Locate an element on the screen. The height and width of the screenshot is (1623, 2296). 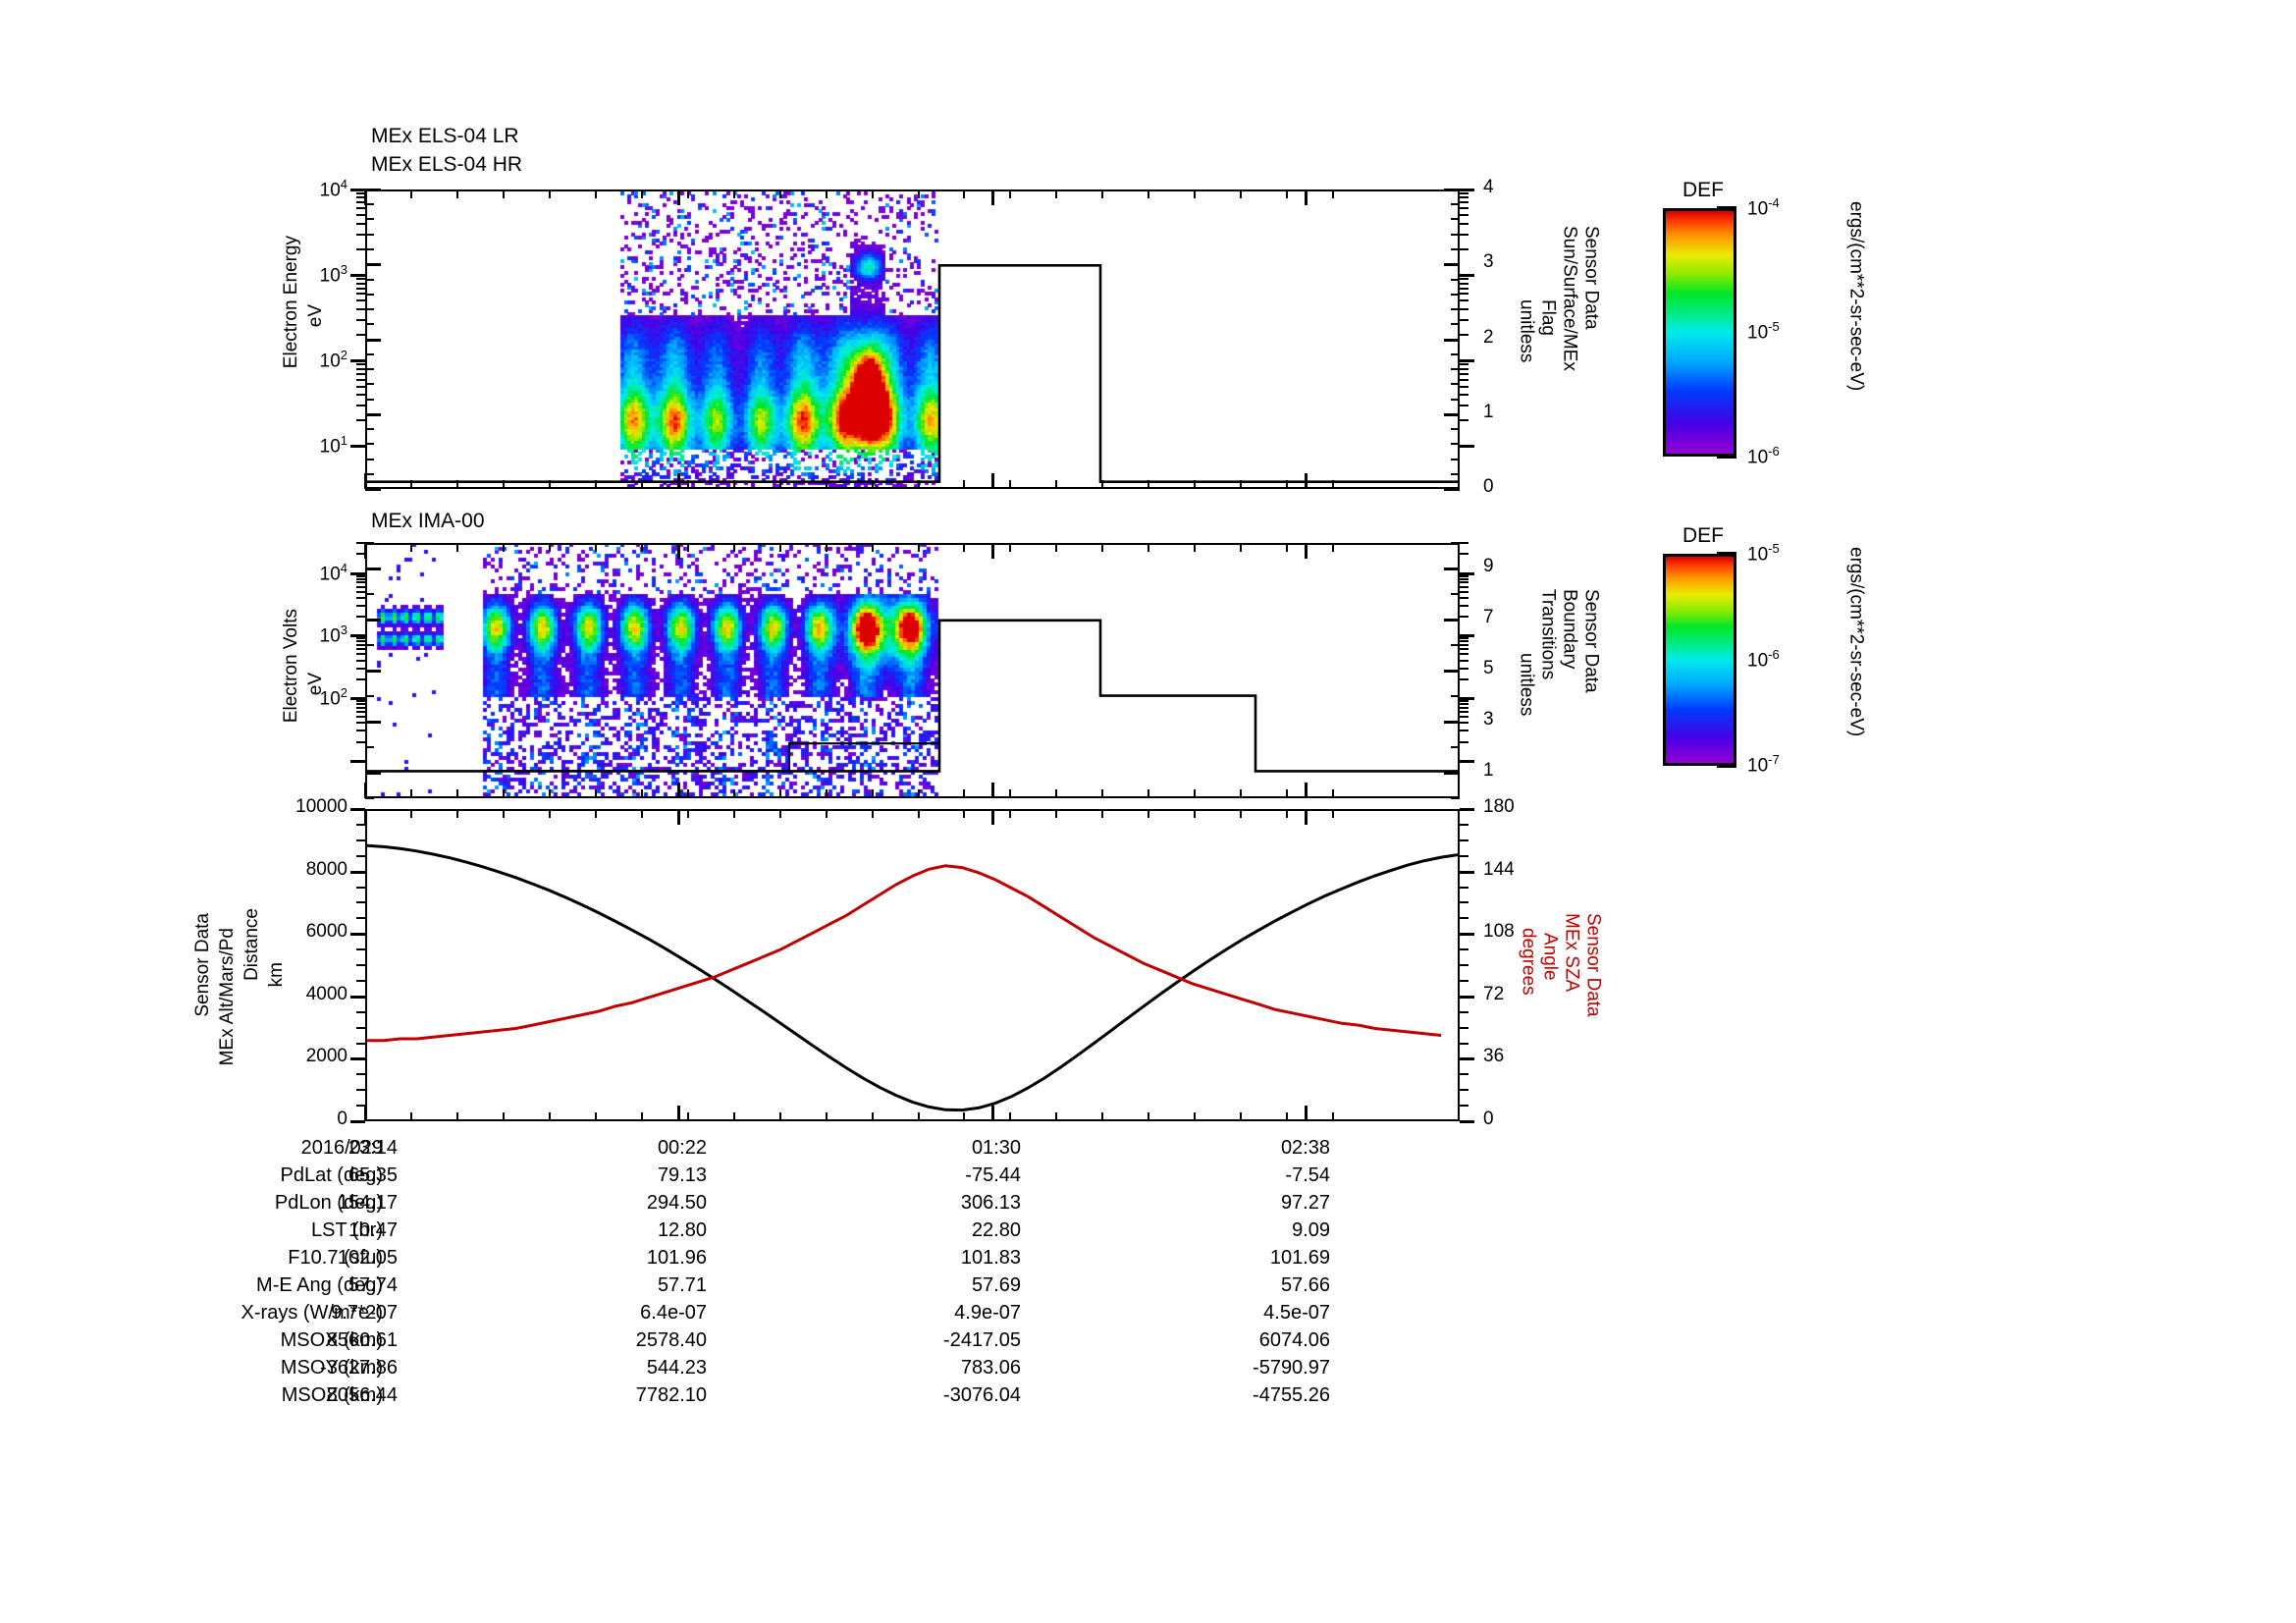
table-cell: 02:38 is located at coordinates (1305, 1148).